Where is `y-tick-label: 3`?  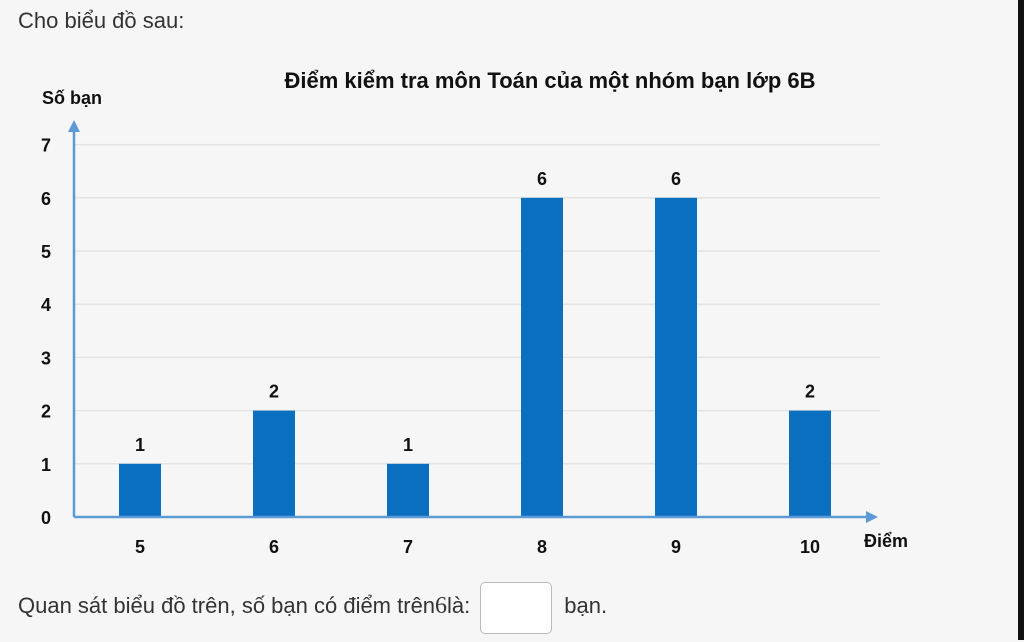 y-tick-label: 3 is located at coordinates (46, 358).